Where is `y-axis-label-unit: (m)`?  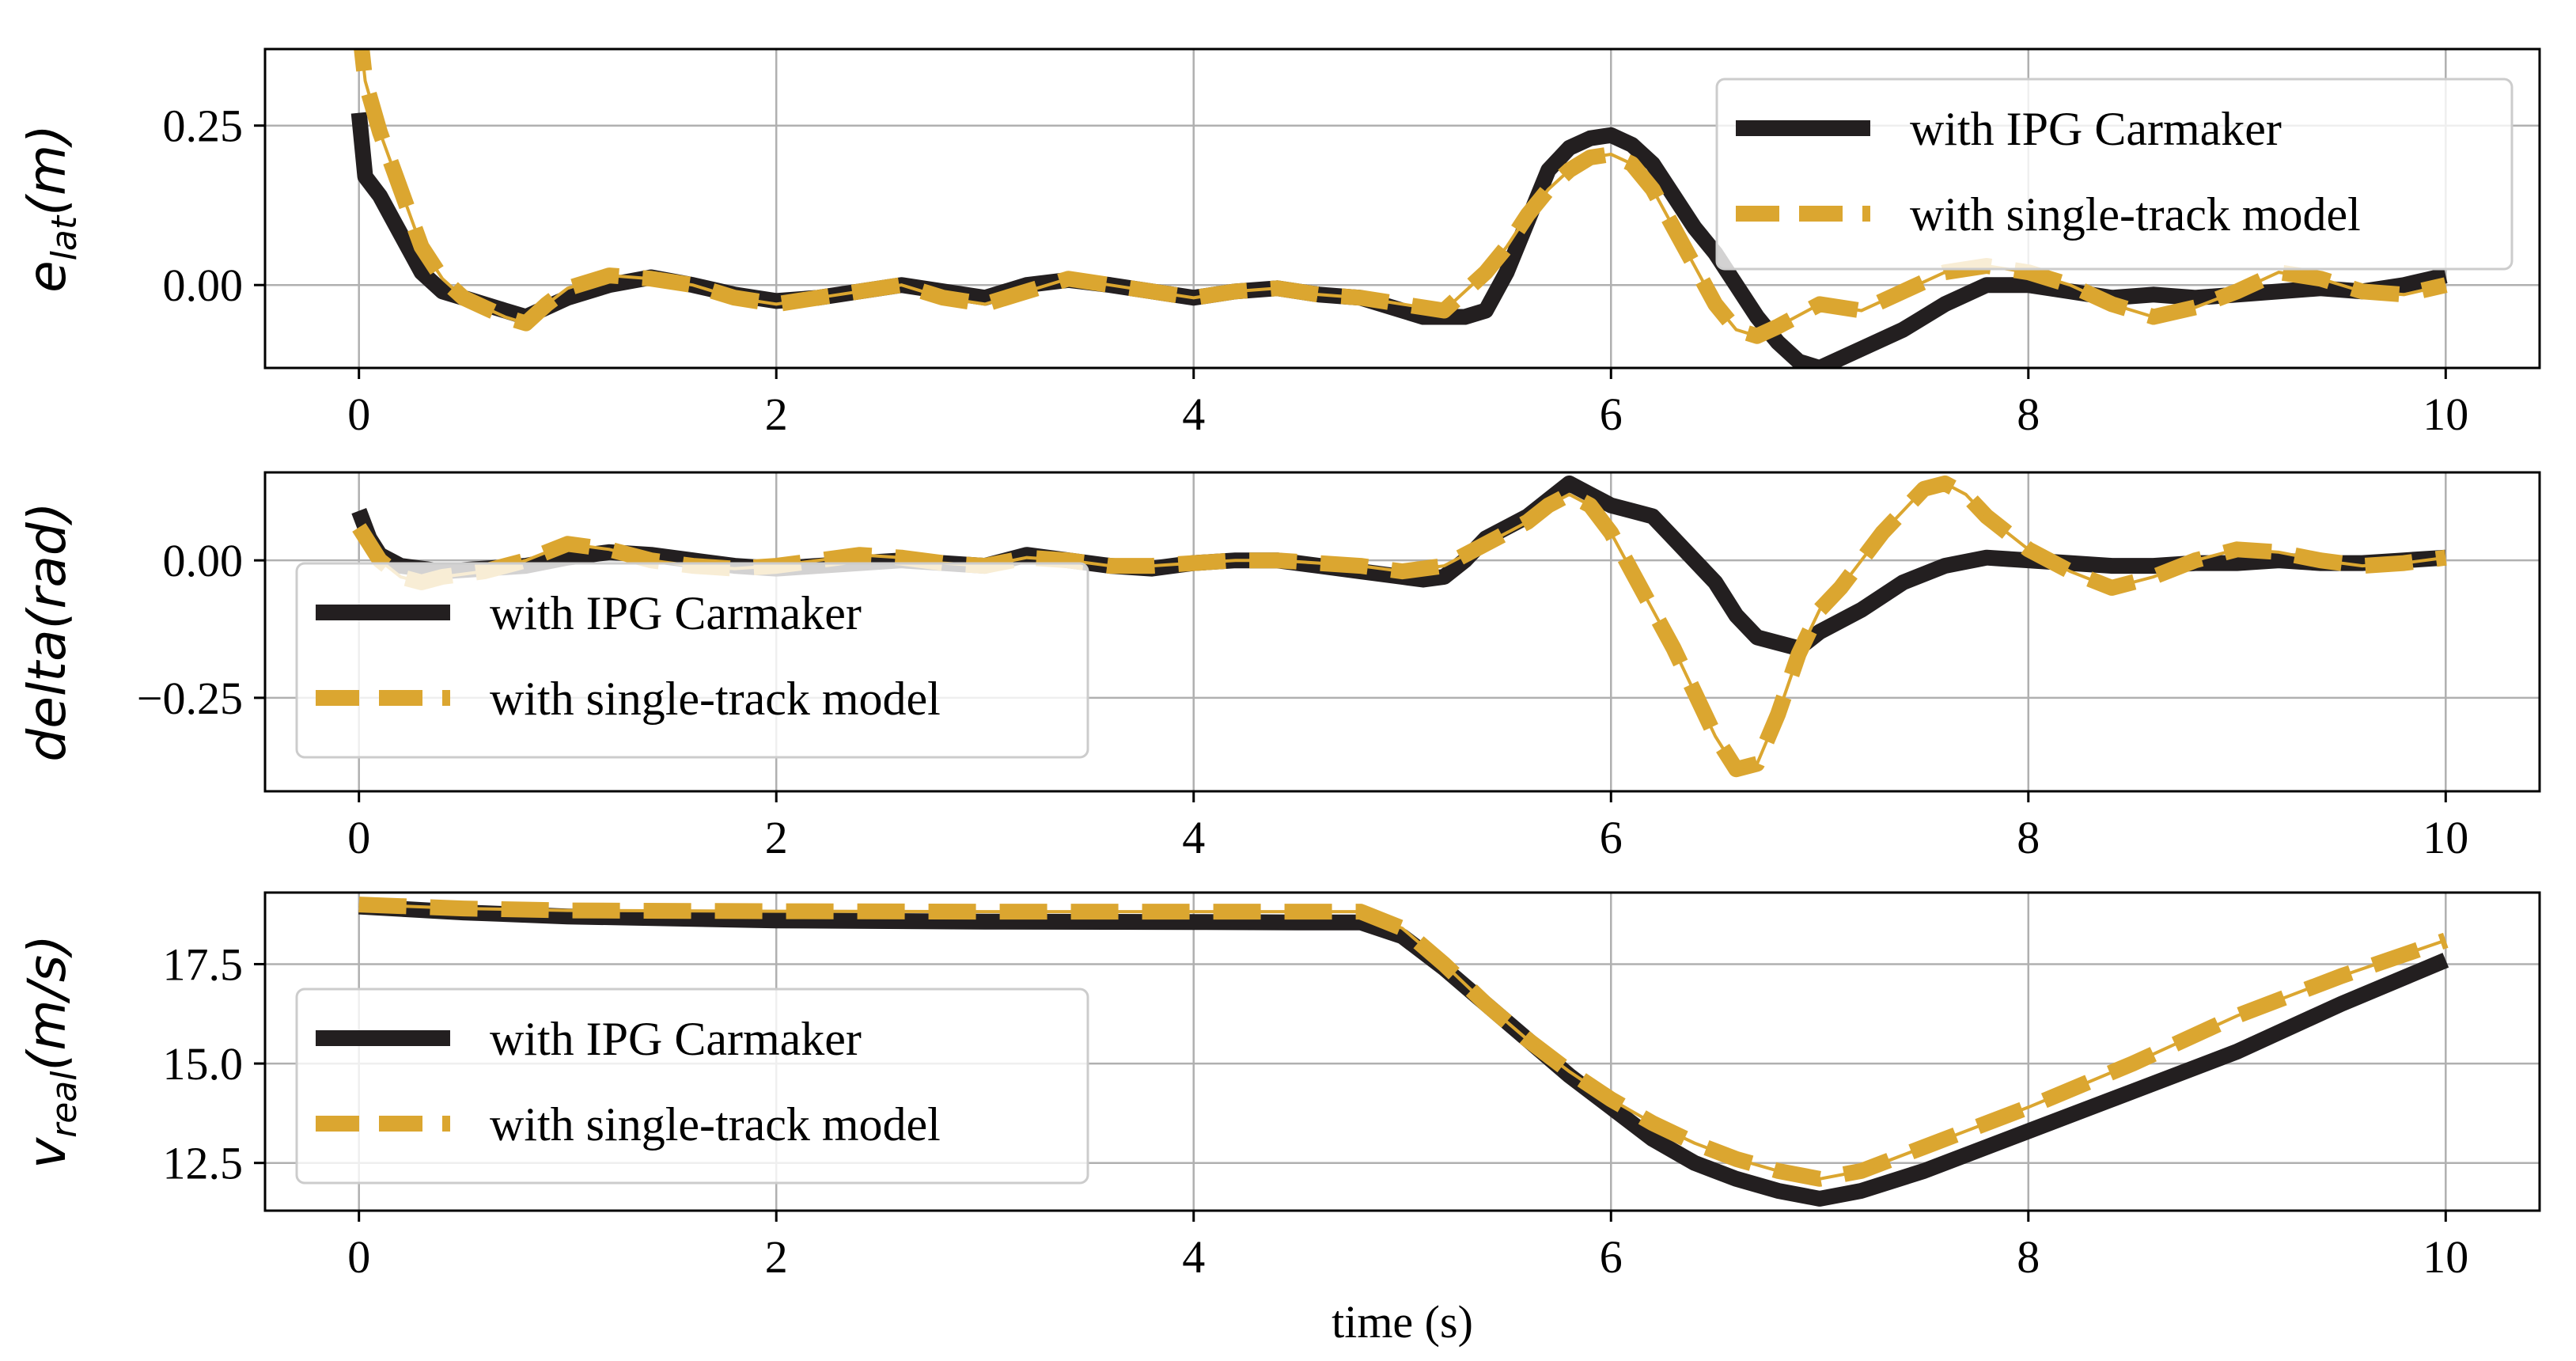 y-axis-label-unit: (m) is located at coordinates (47, 170).